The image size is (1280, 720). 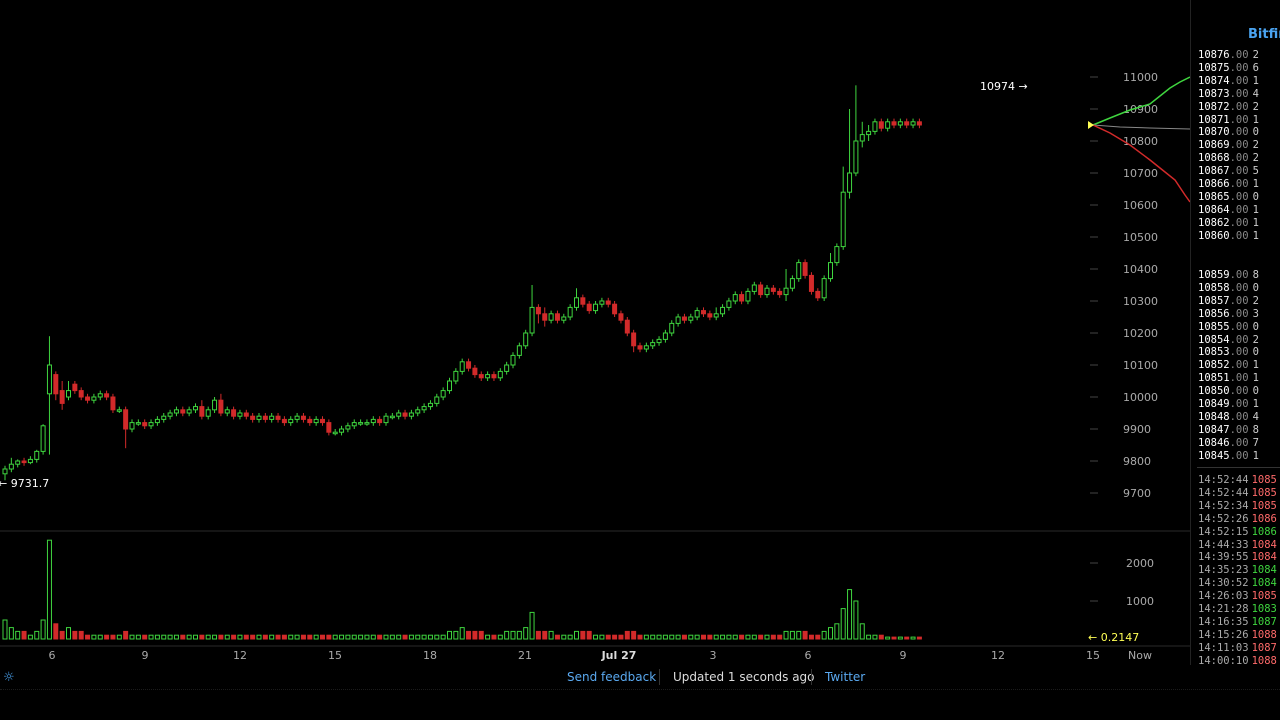 What do you see at coordinates (1228, 352) in the screenshot?
I see `order-book-bid-row: 10853.00 0` at bounding box center [1228, 352].